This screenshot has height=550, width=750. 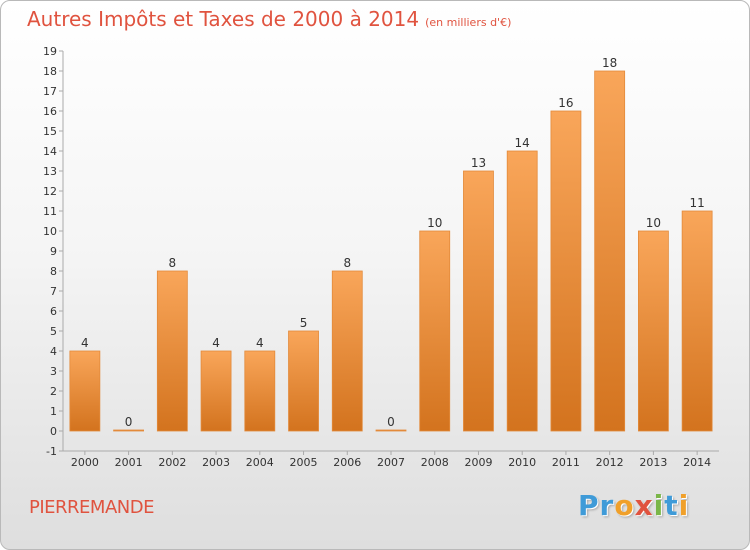 What do you see at coordinates (565, 103) in the screenshot?
I see `data-label: 16` at bounding box center [565, 103].